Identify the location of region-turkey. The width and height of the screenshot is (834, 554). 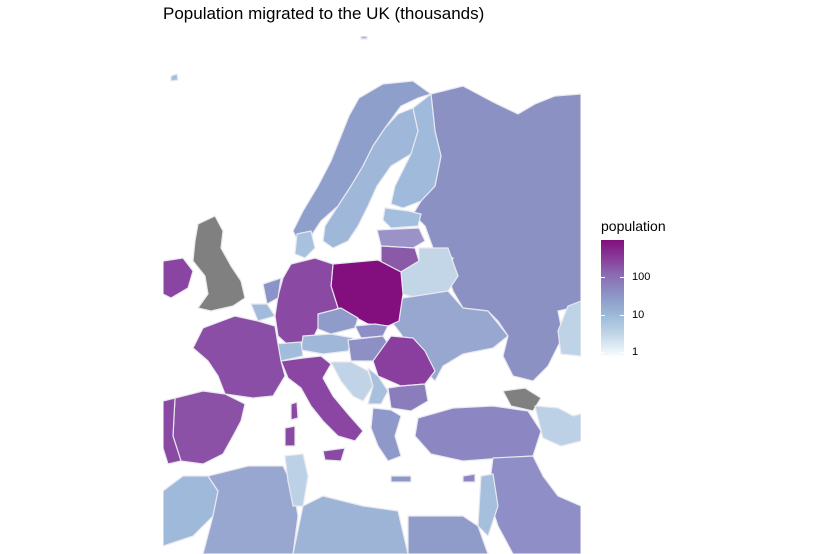
(478, 433).